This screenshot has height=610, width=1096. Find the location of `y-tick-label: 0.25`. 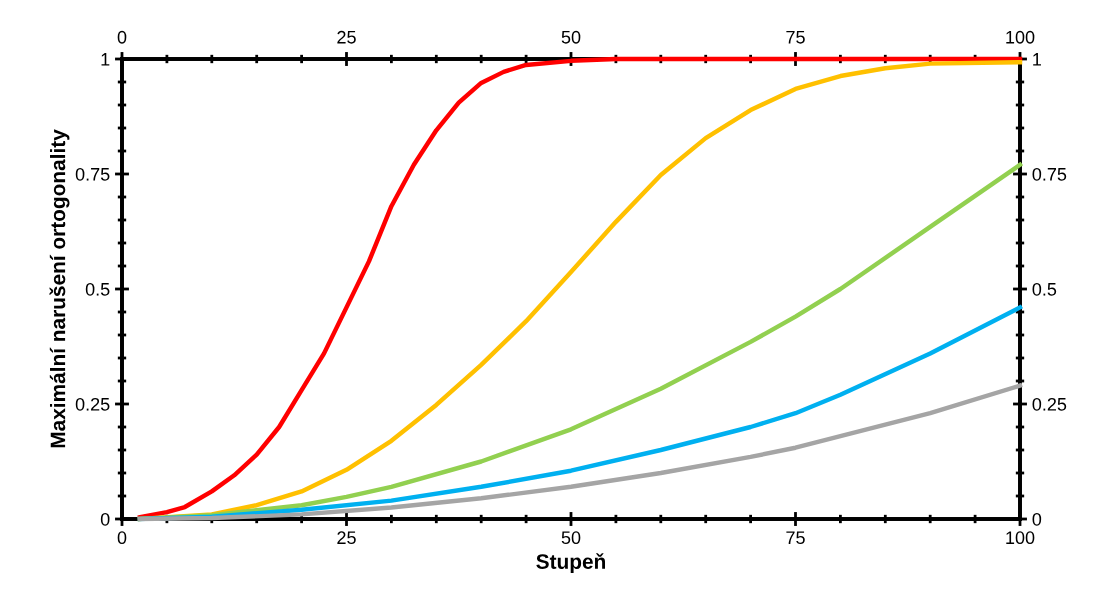

y-tick-label: 0.25 is located at coordinates (92, 404).